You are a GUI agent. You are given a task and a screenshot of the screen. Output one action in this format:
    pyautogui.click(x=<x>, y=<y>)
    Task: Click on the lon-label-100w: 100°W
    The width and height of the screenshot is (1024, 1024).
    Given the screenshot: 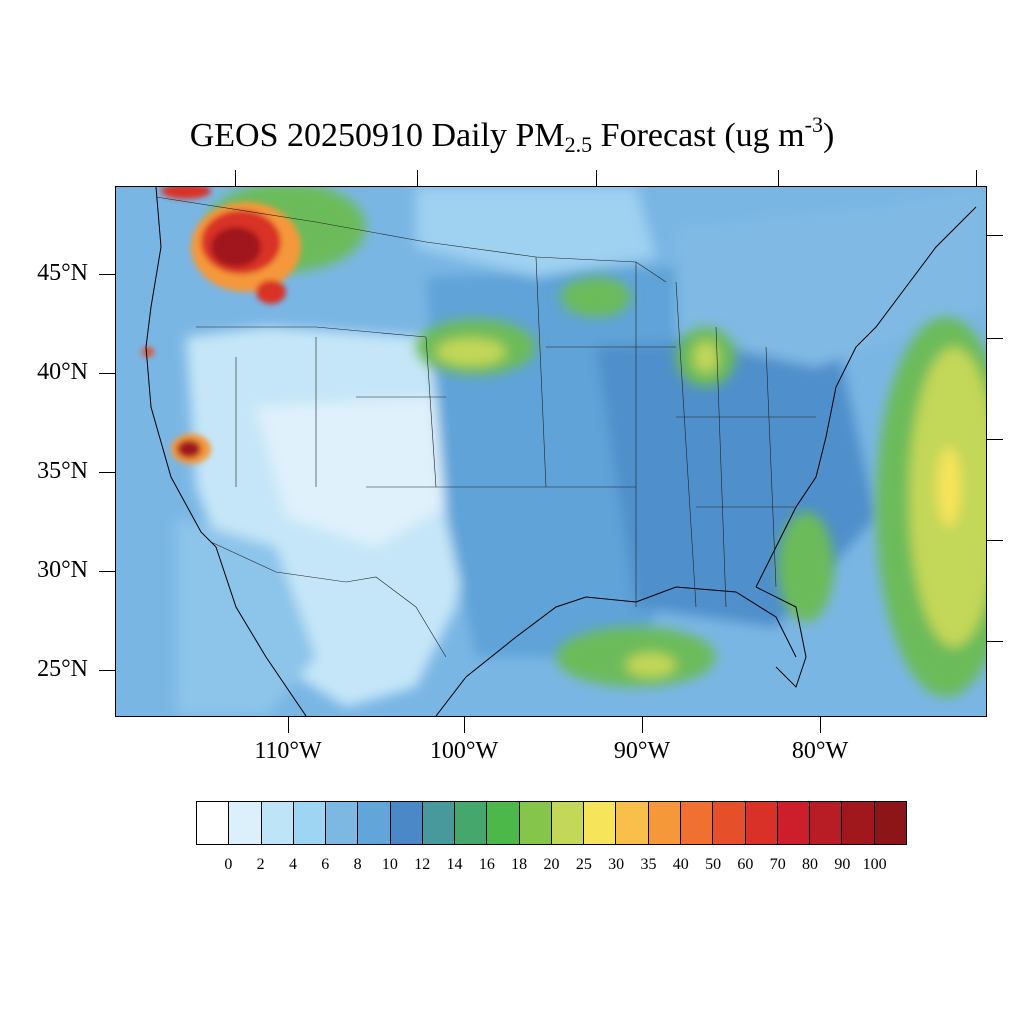 What is the action you would take?
    pyautogui.click(x=464, y=751)
    